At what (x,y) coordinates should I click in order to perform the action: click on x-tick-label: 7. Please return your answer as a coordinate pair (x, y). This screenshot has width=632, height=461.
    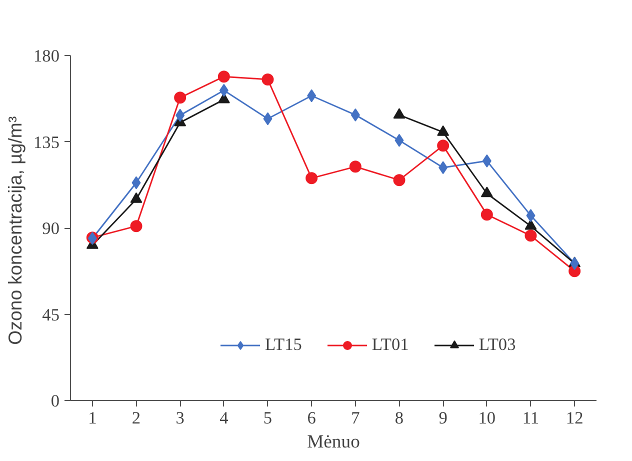
    Looking at the image, I should click on (355, 418).